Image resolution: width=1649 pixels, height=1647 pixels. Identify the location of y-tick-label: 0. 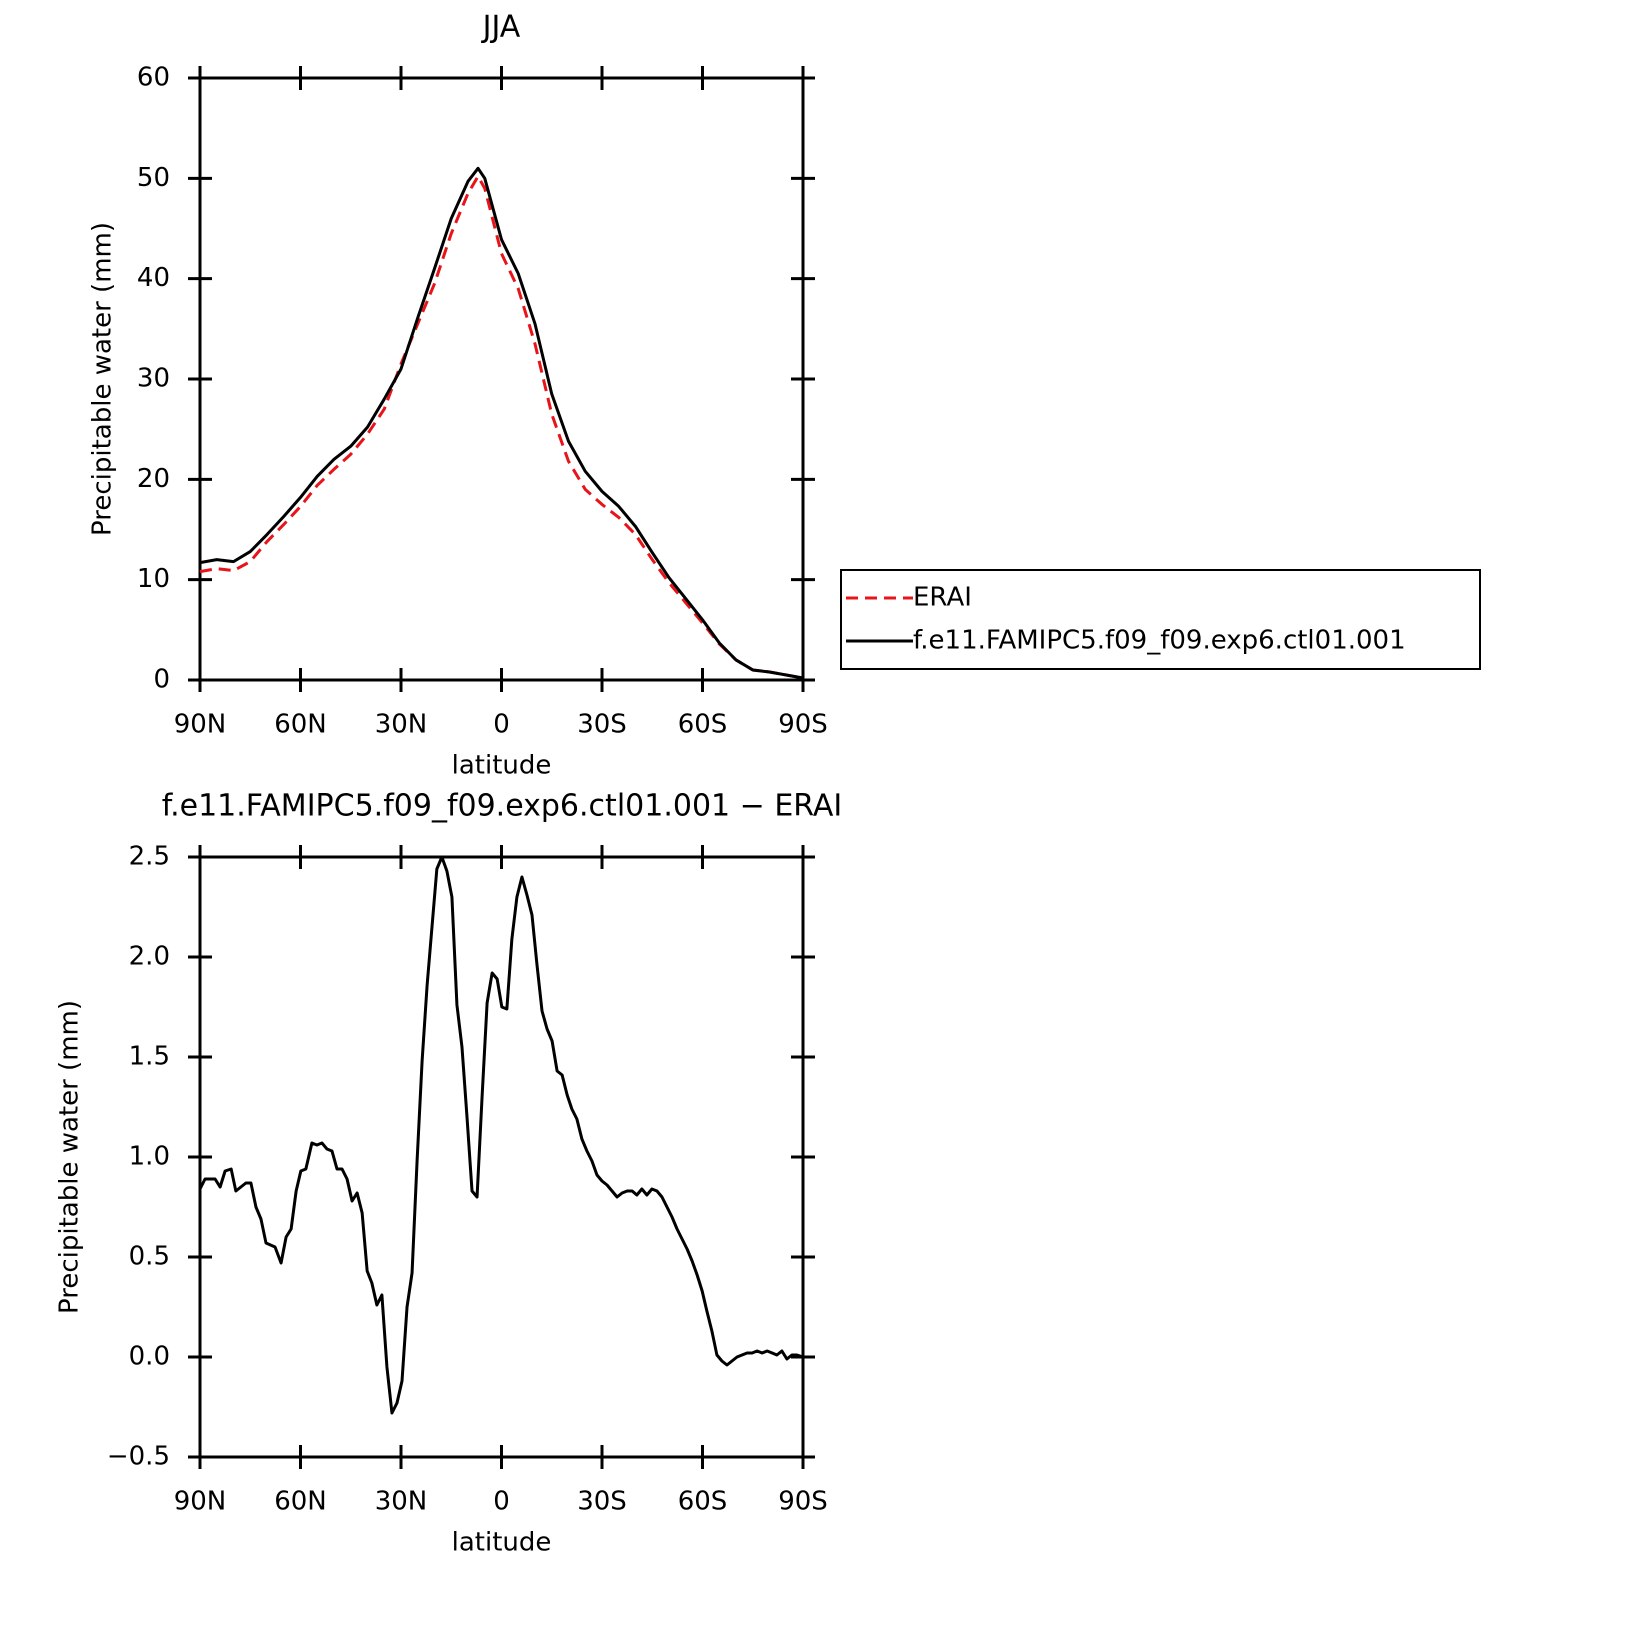
(161, 680).